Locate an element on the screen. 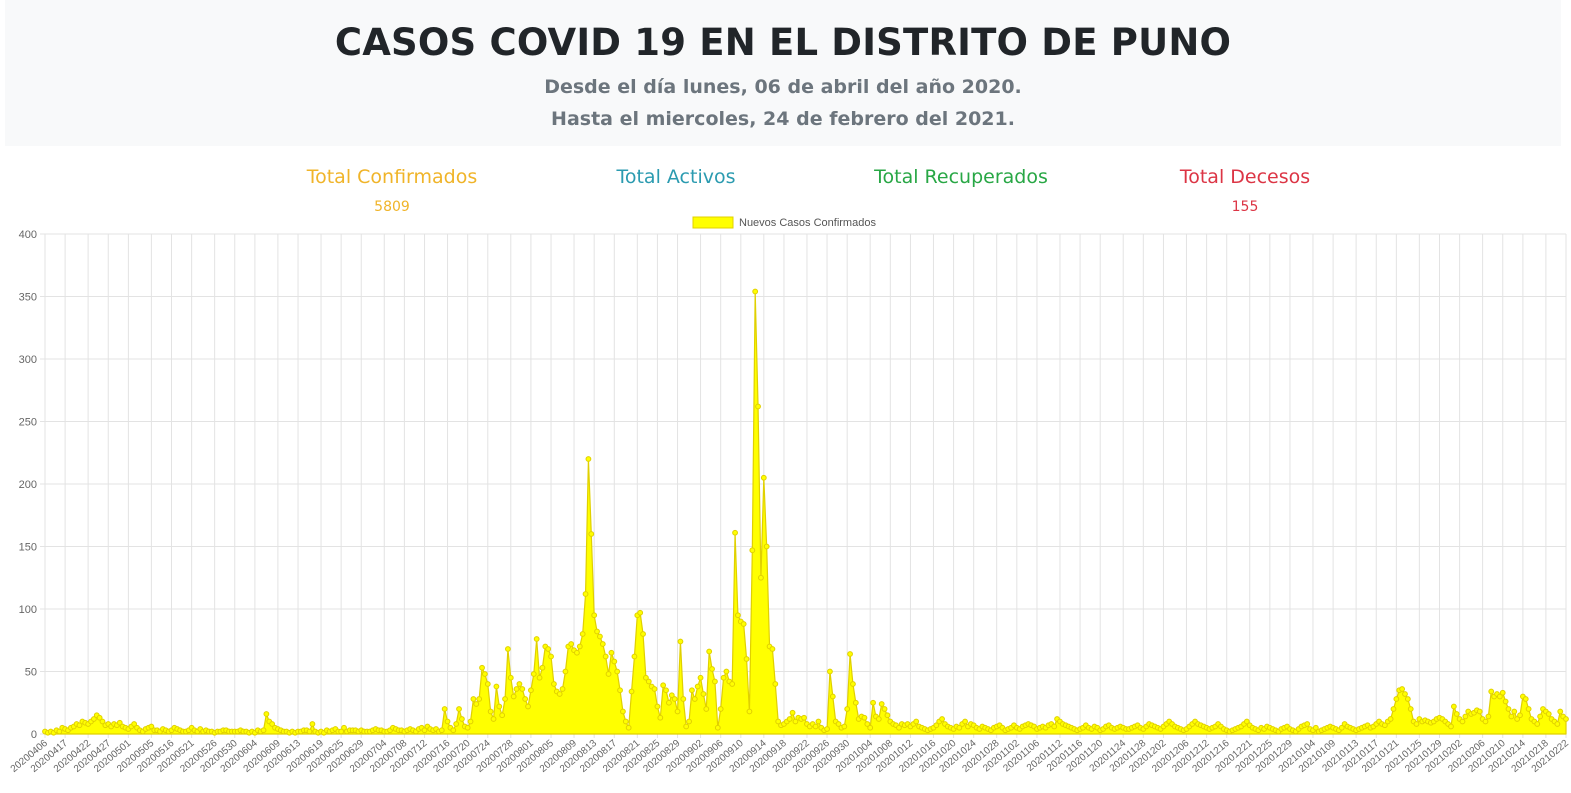 This screenshot has width=1571, height=793. stat-value-decesos: 155 is located at coordinates (1245, 207).